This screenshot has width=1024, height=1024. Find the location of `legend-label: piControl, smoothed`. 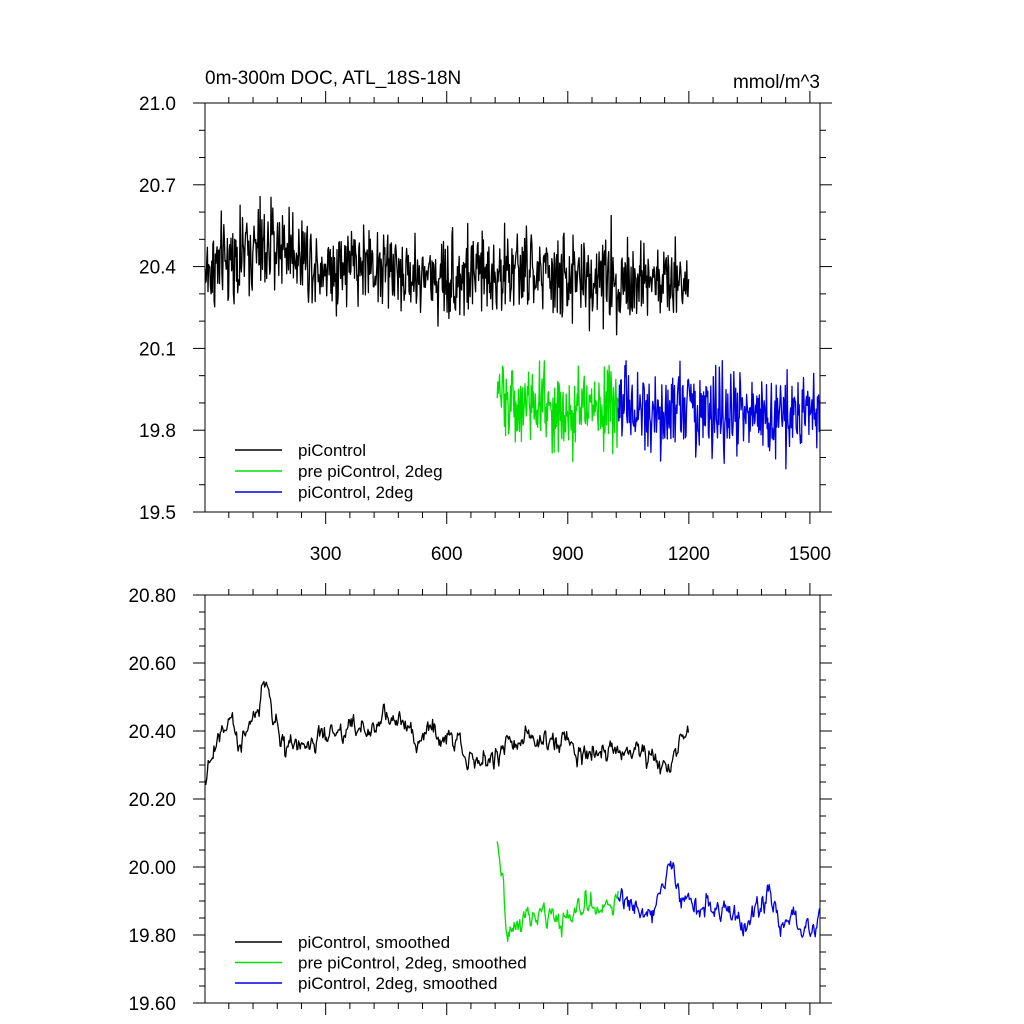

legend-label: piControl, smoothed is located at coordinates (374, 942).